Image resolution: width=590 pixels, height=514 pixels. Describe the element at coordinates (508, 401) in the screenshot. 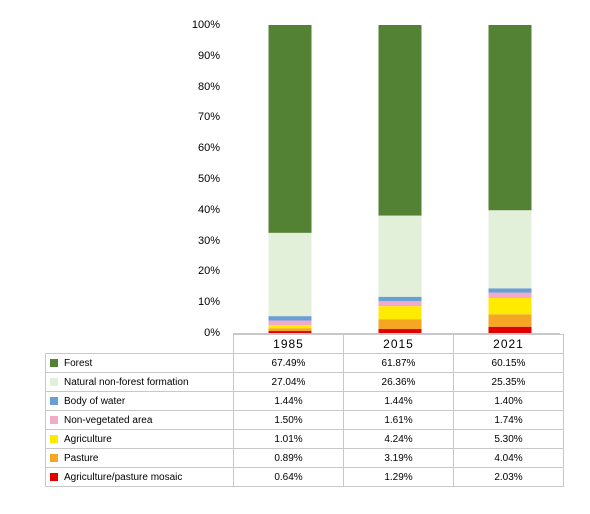

I see `data-label: 1.40%` at that location.